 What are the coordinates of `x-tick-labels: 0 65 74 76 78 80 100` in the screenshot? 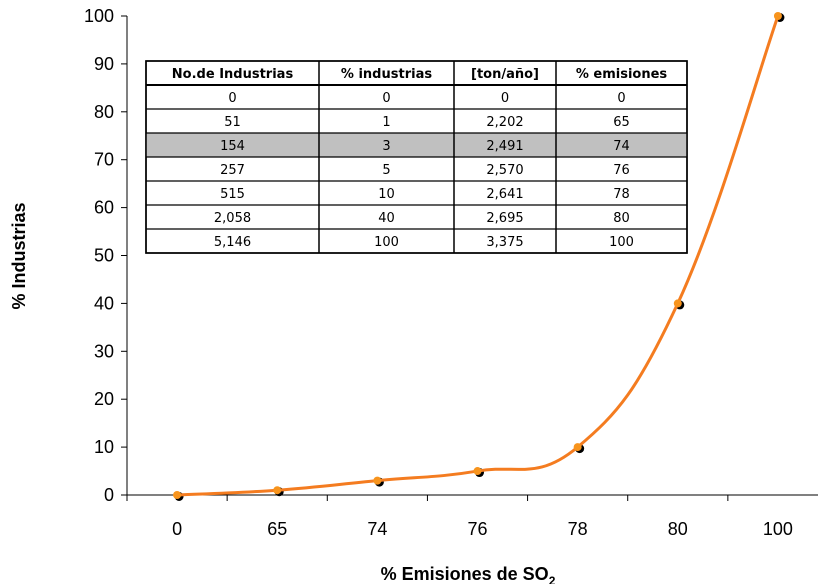 It's located at (482, 529).